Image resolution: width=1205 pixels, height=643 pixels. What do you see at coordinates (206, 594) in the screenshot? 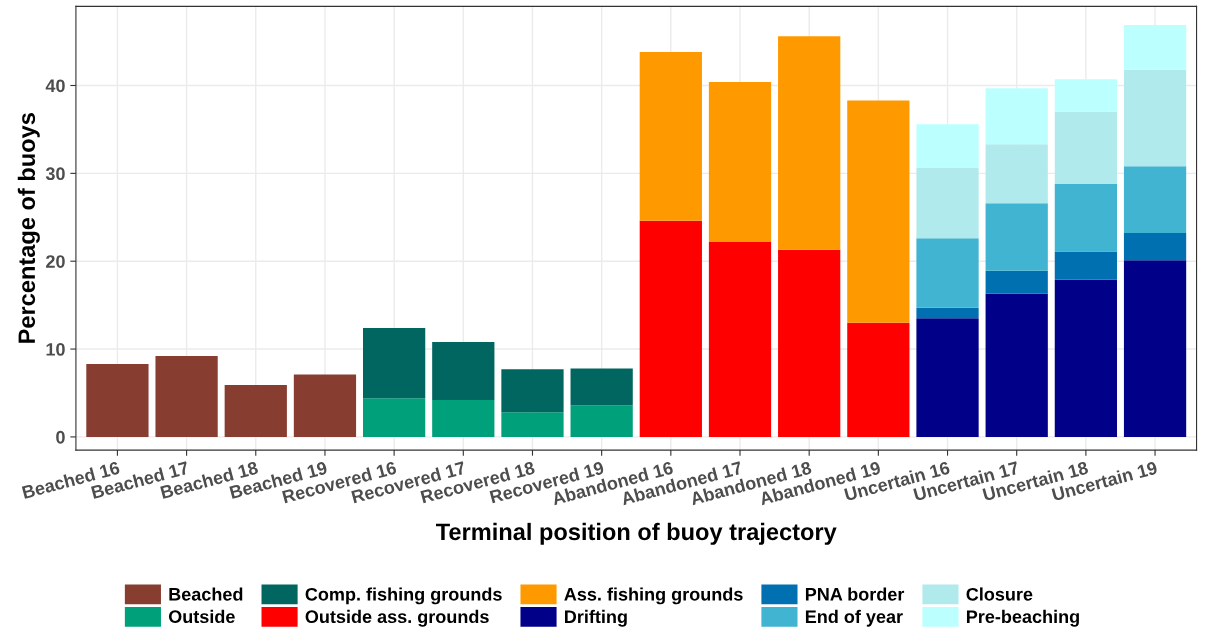
I see `legend-label: Beached` at bounding box center [206, 594].